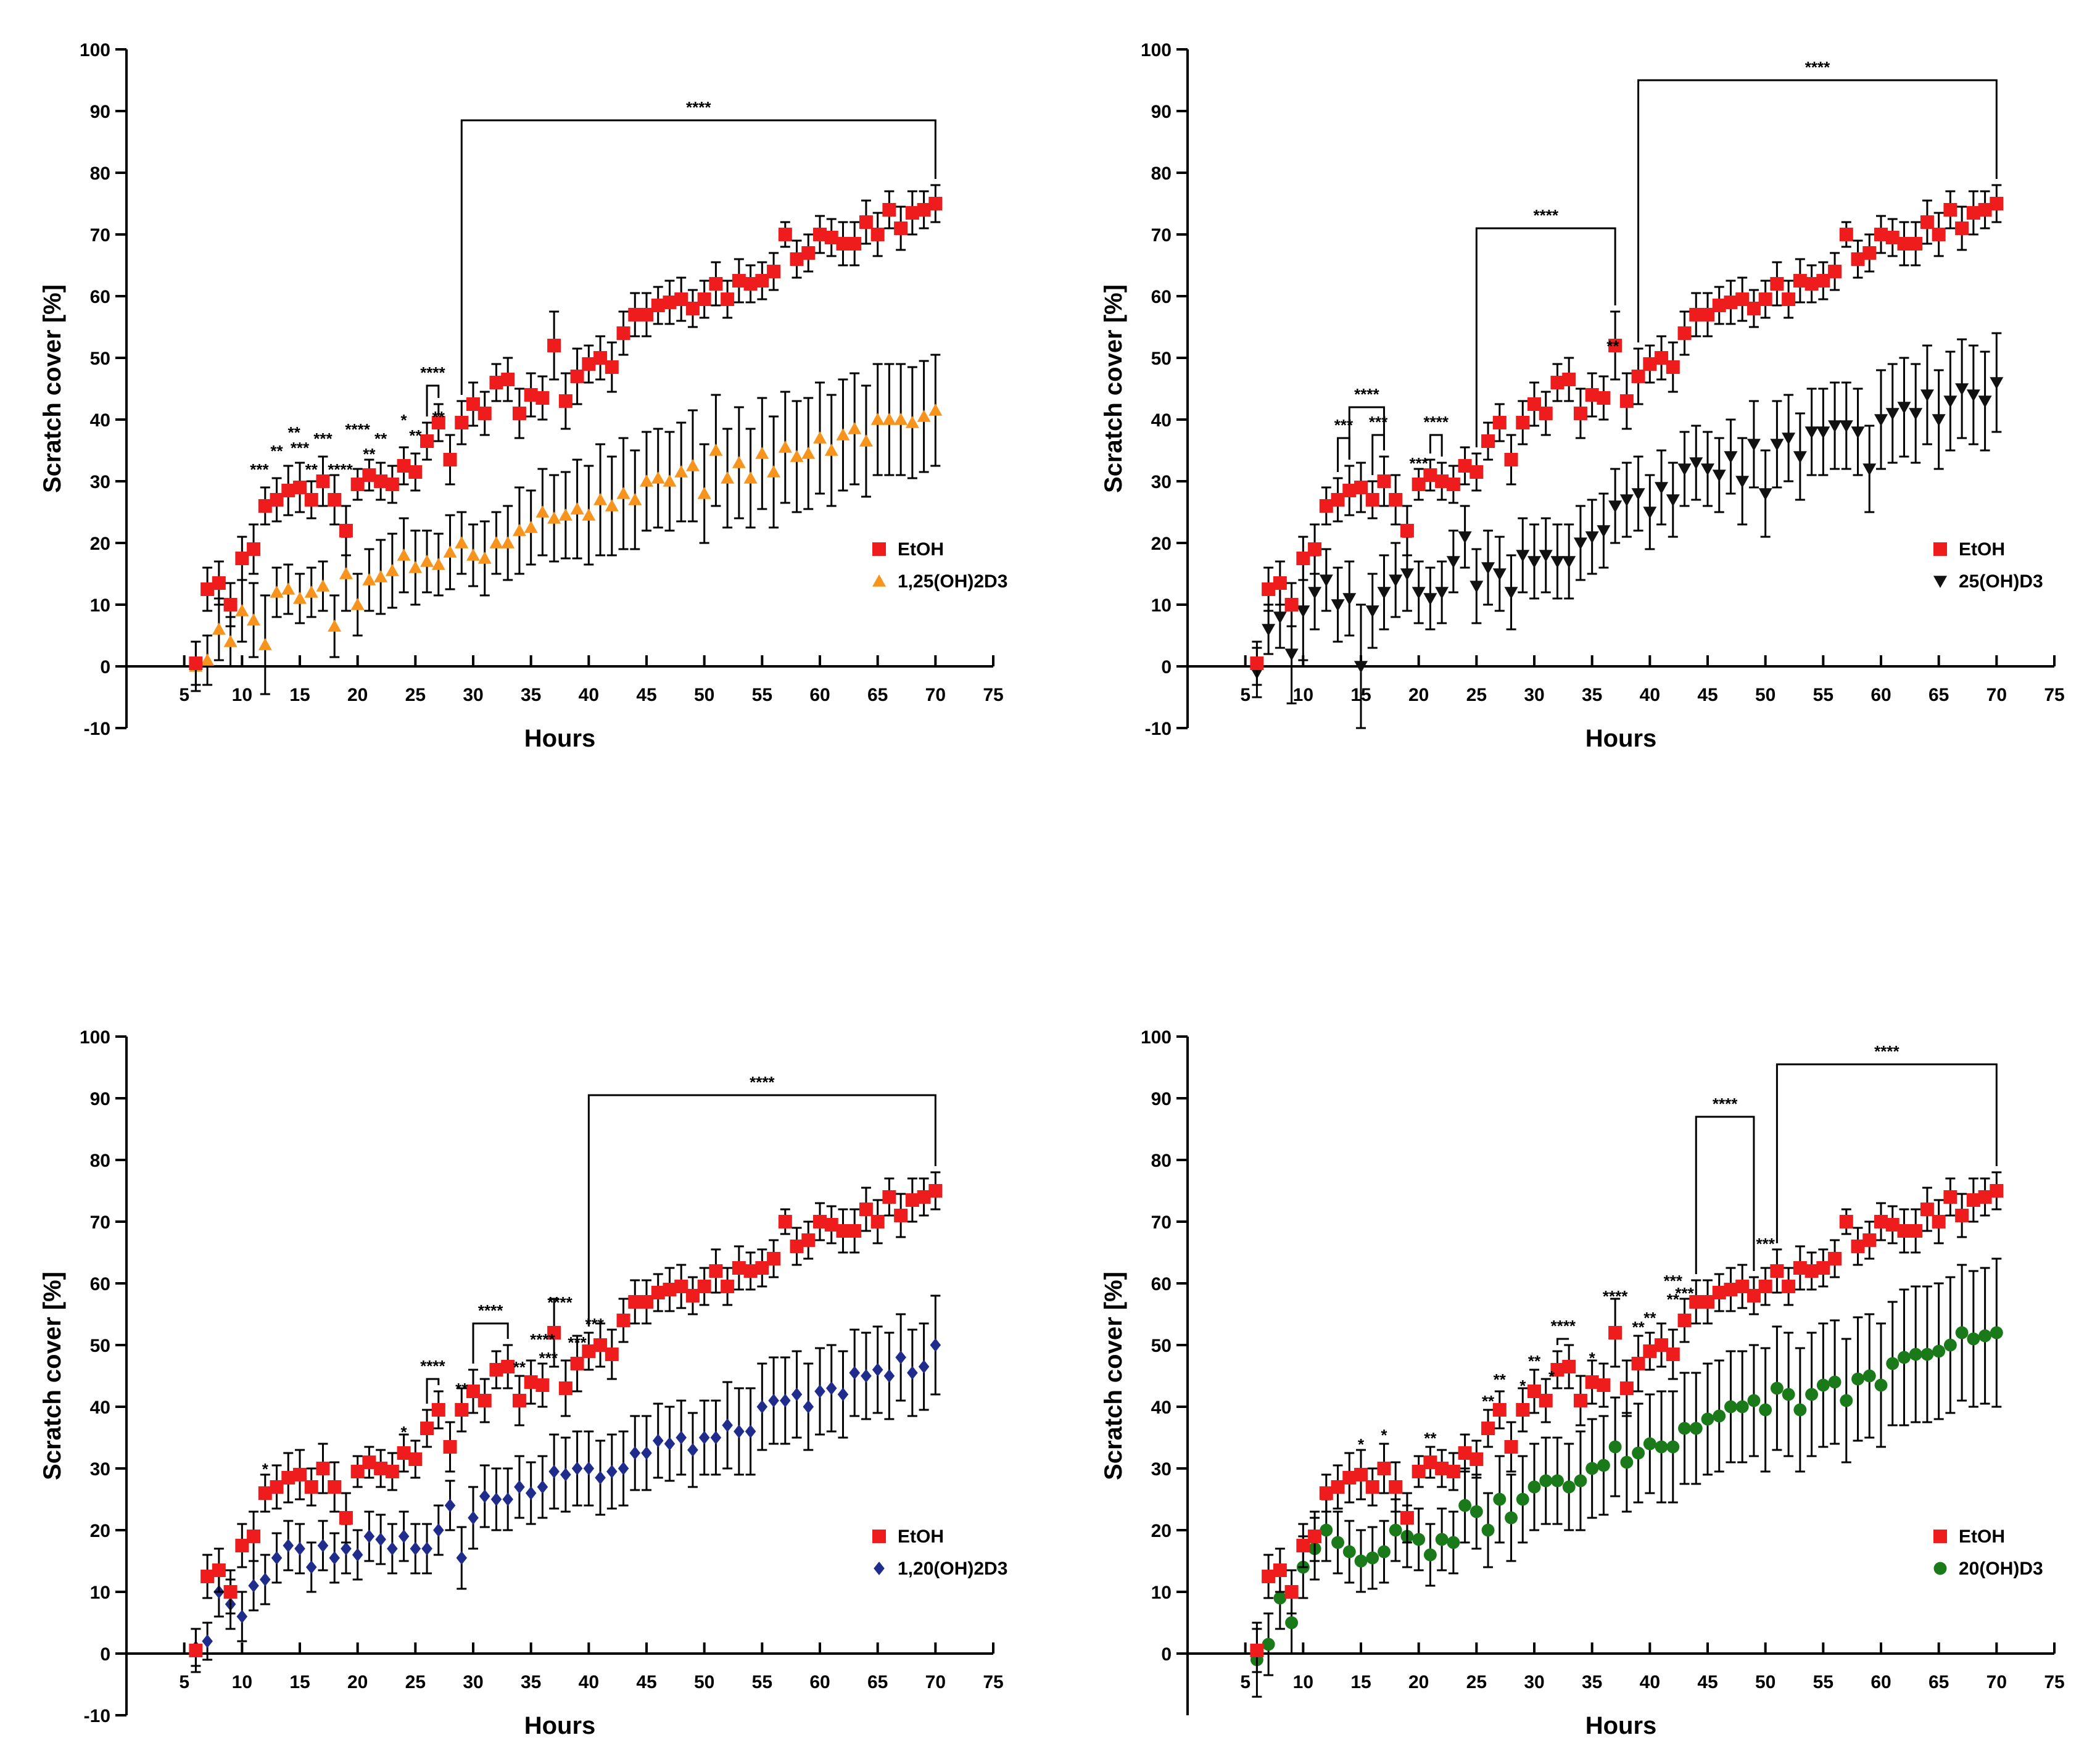 The image size is (2100, 1764). I want to click on legend-treatment-label: 1,25(OH)2D3, so click(952, 581).